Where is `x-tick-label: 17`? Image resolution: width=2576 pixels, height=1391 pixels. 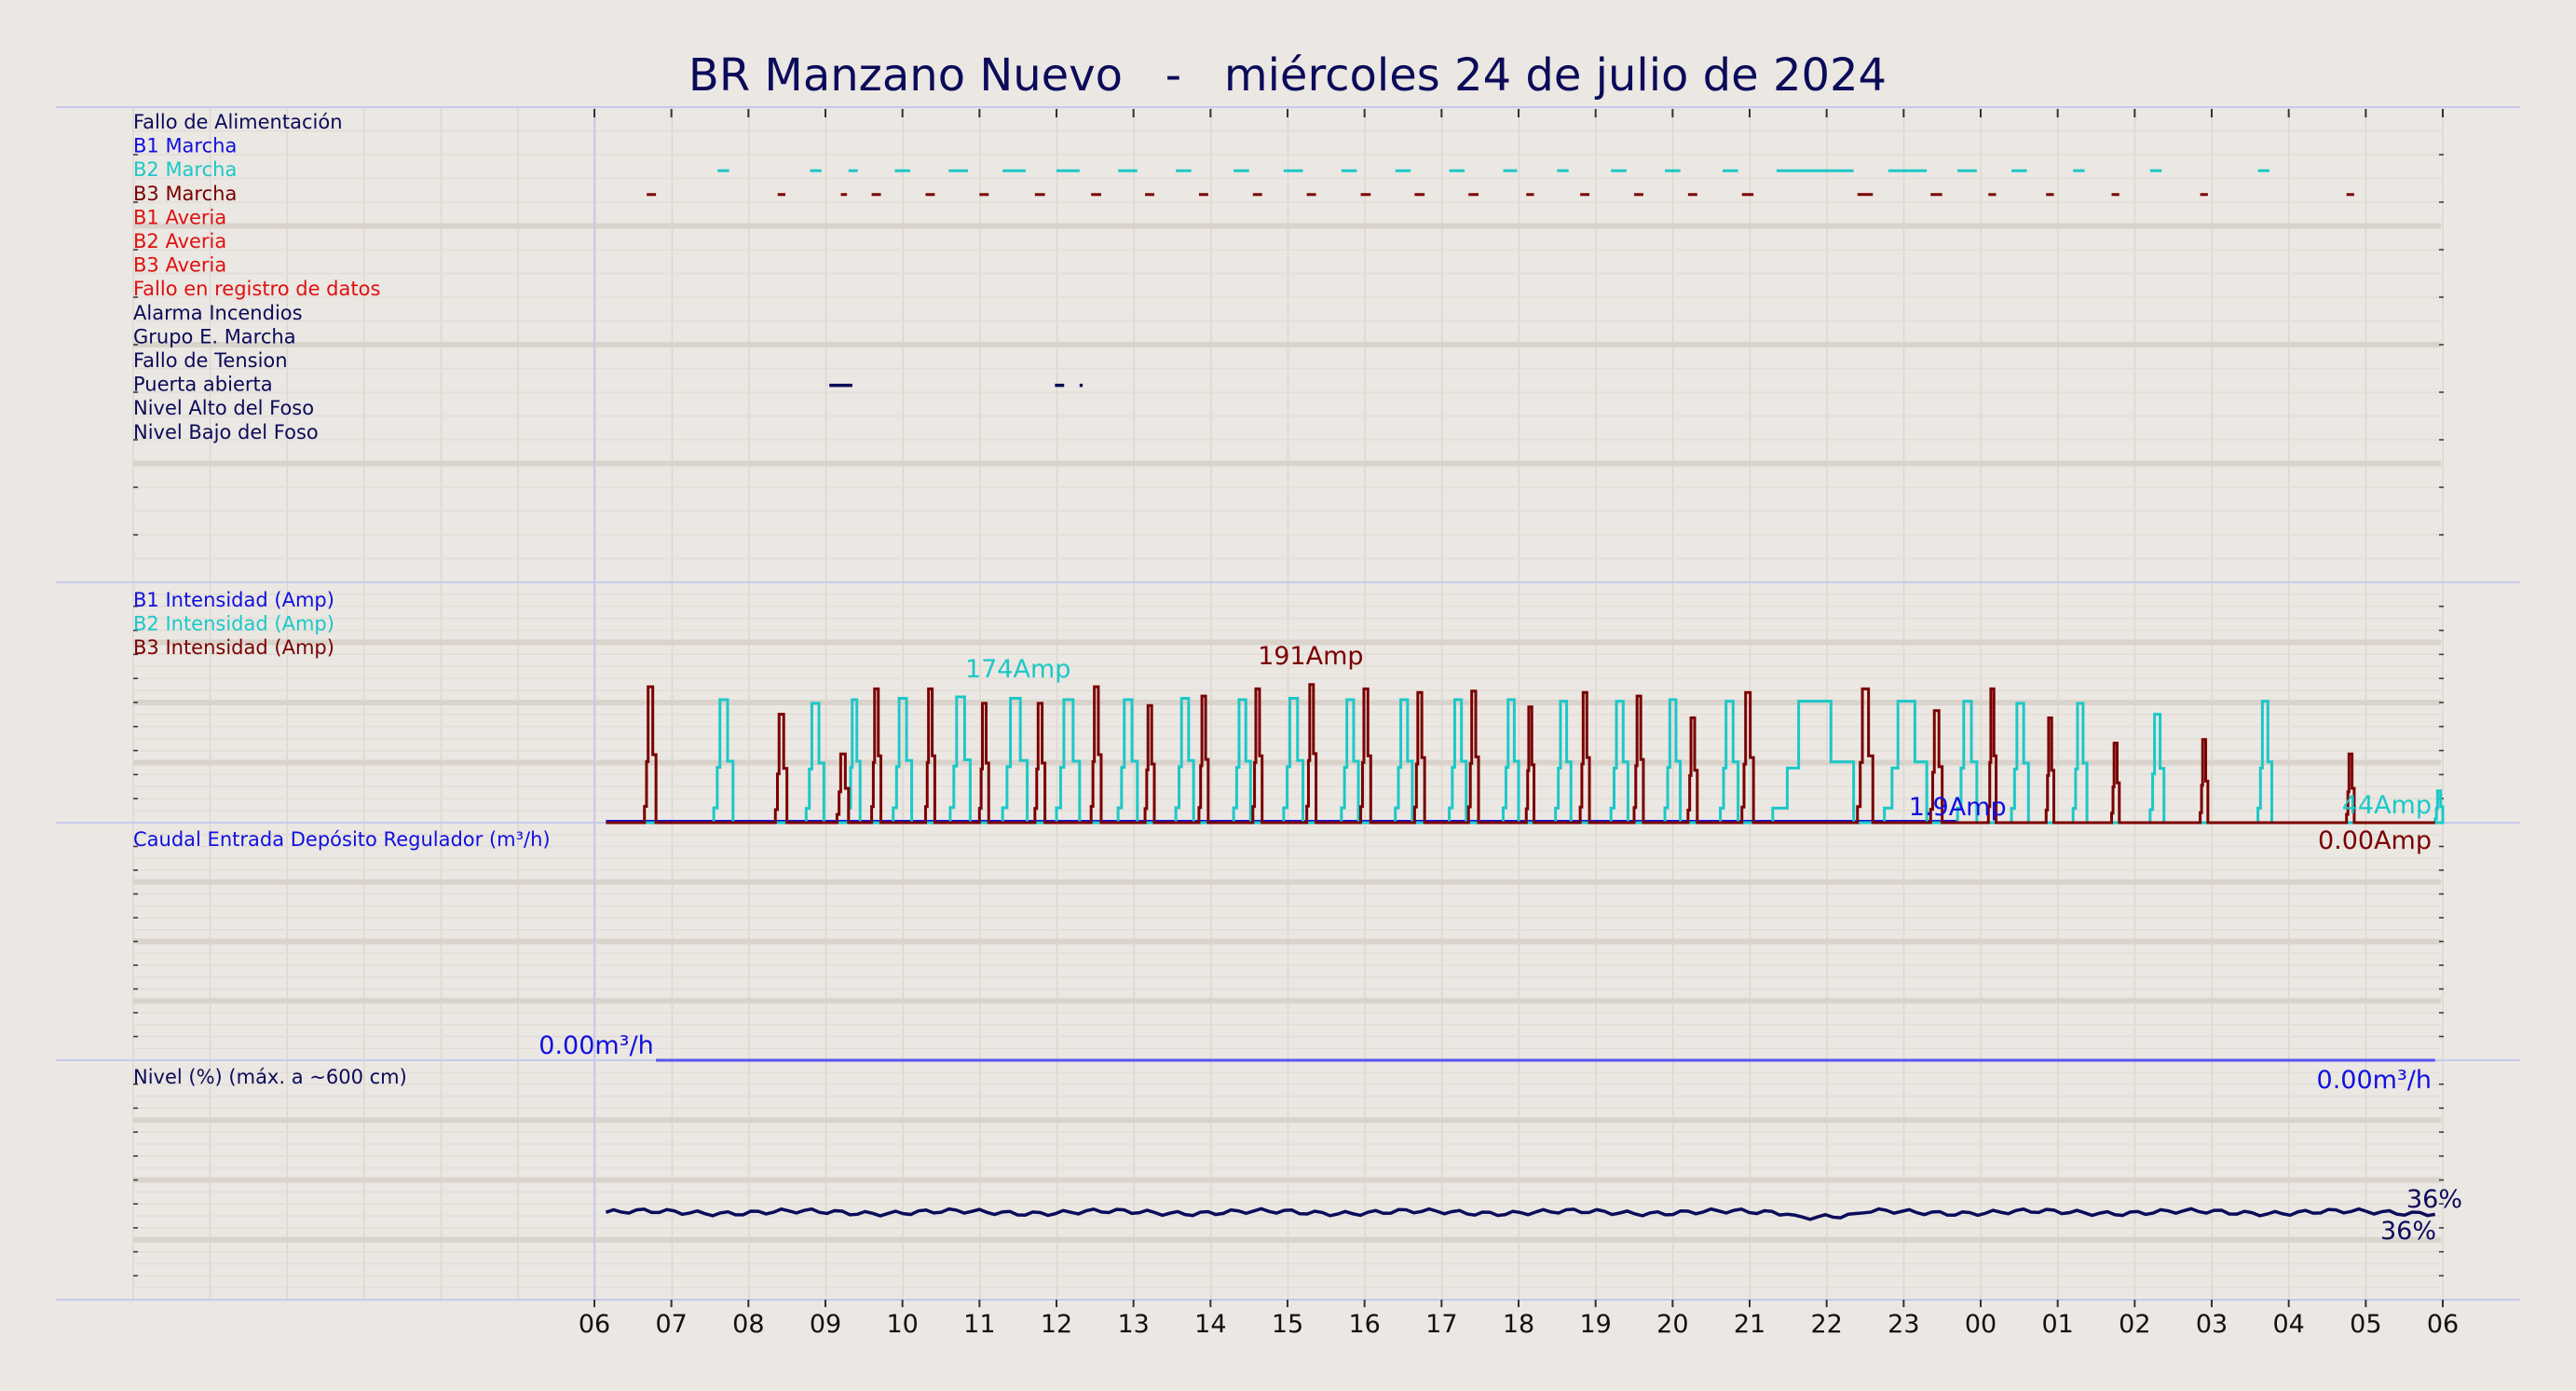 x-tick-label: 17 is located at coordinates (1441, 1324).